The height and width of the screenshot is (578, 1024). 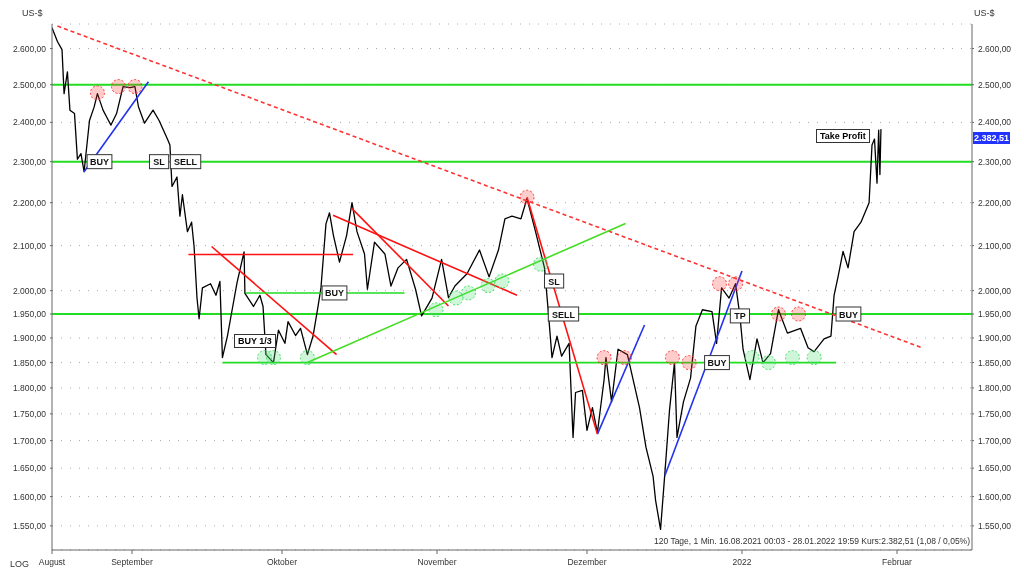 I want to click on x-tick-label: Dezember, so click(x=587, y=562).